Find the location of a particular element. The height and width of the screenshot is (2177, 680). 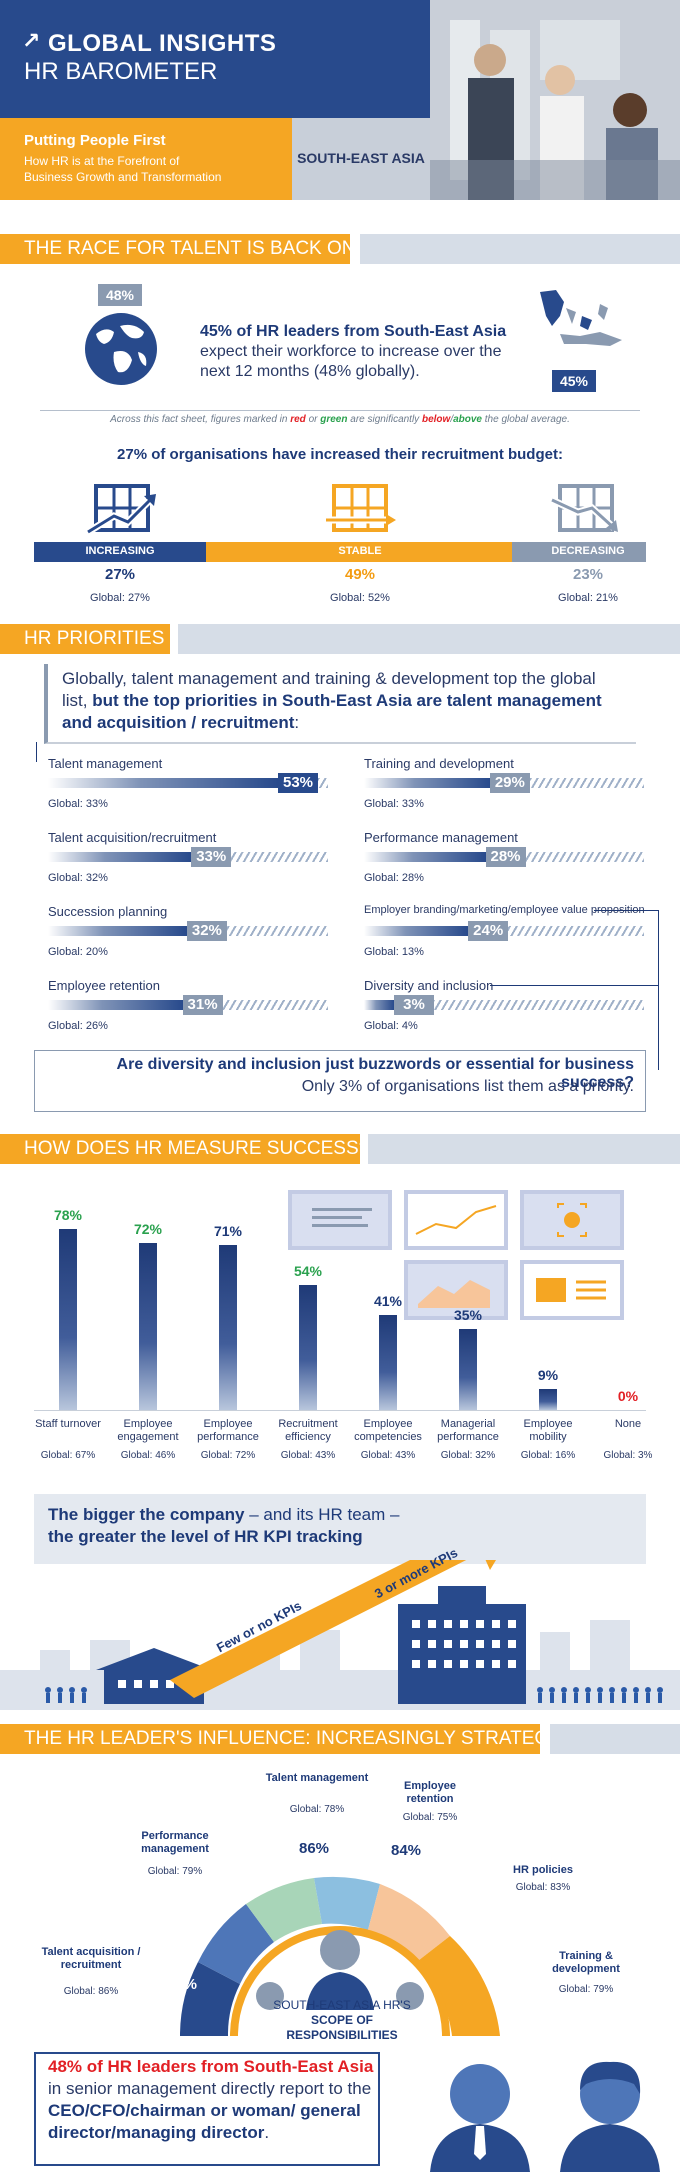

kpi-value-label: 78% is located at coordinates (68, 1215).